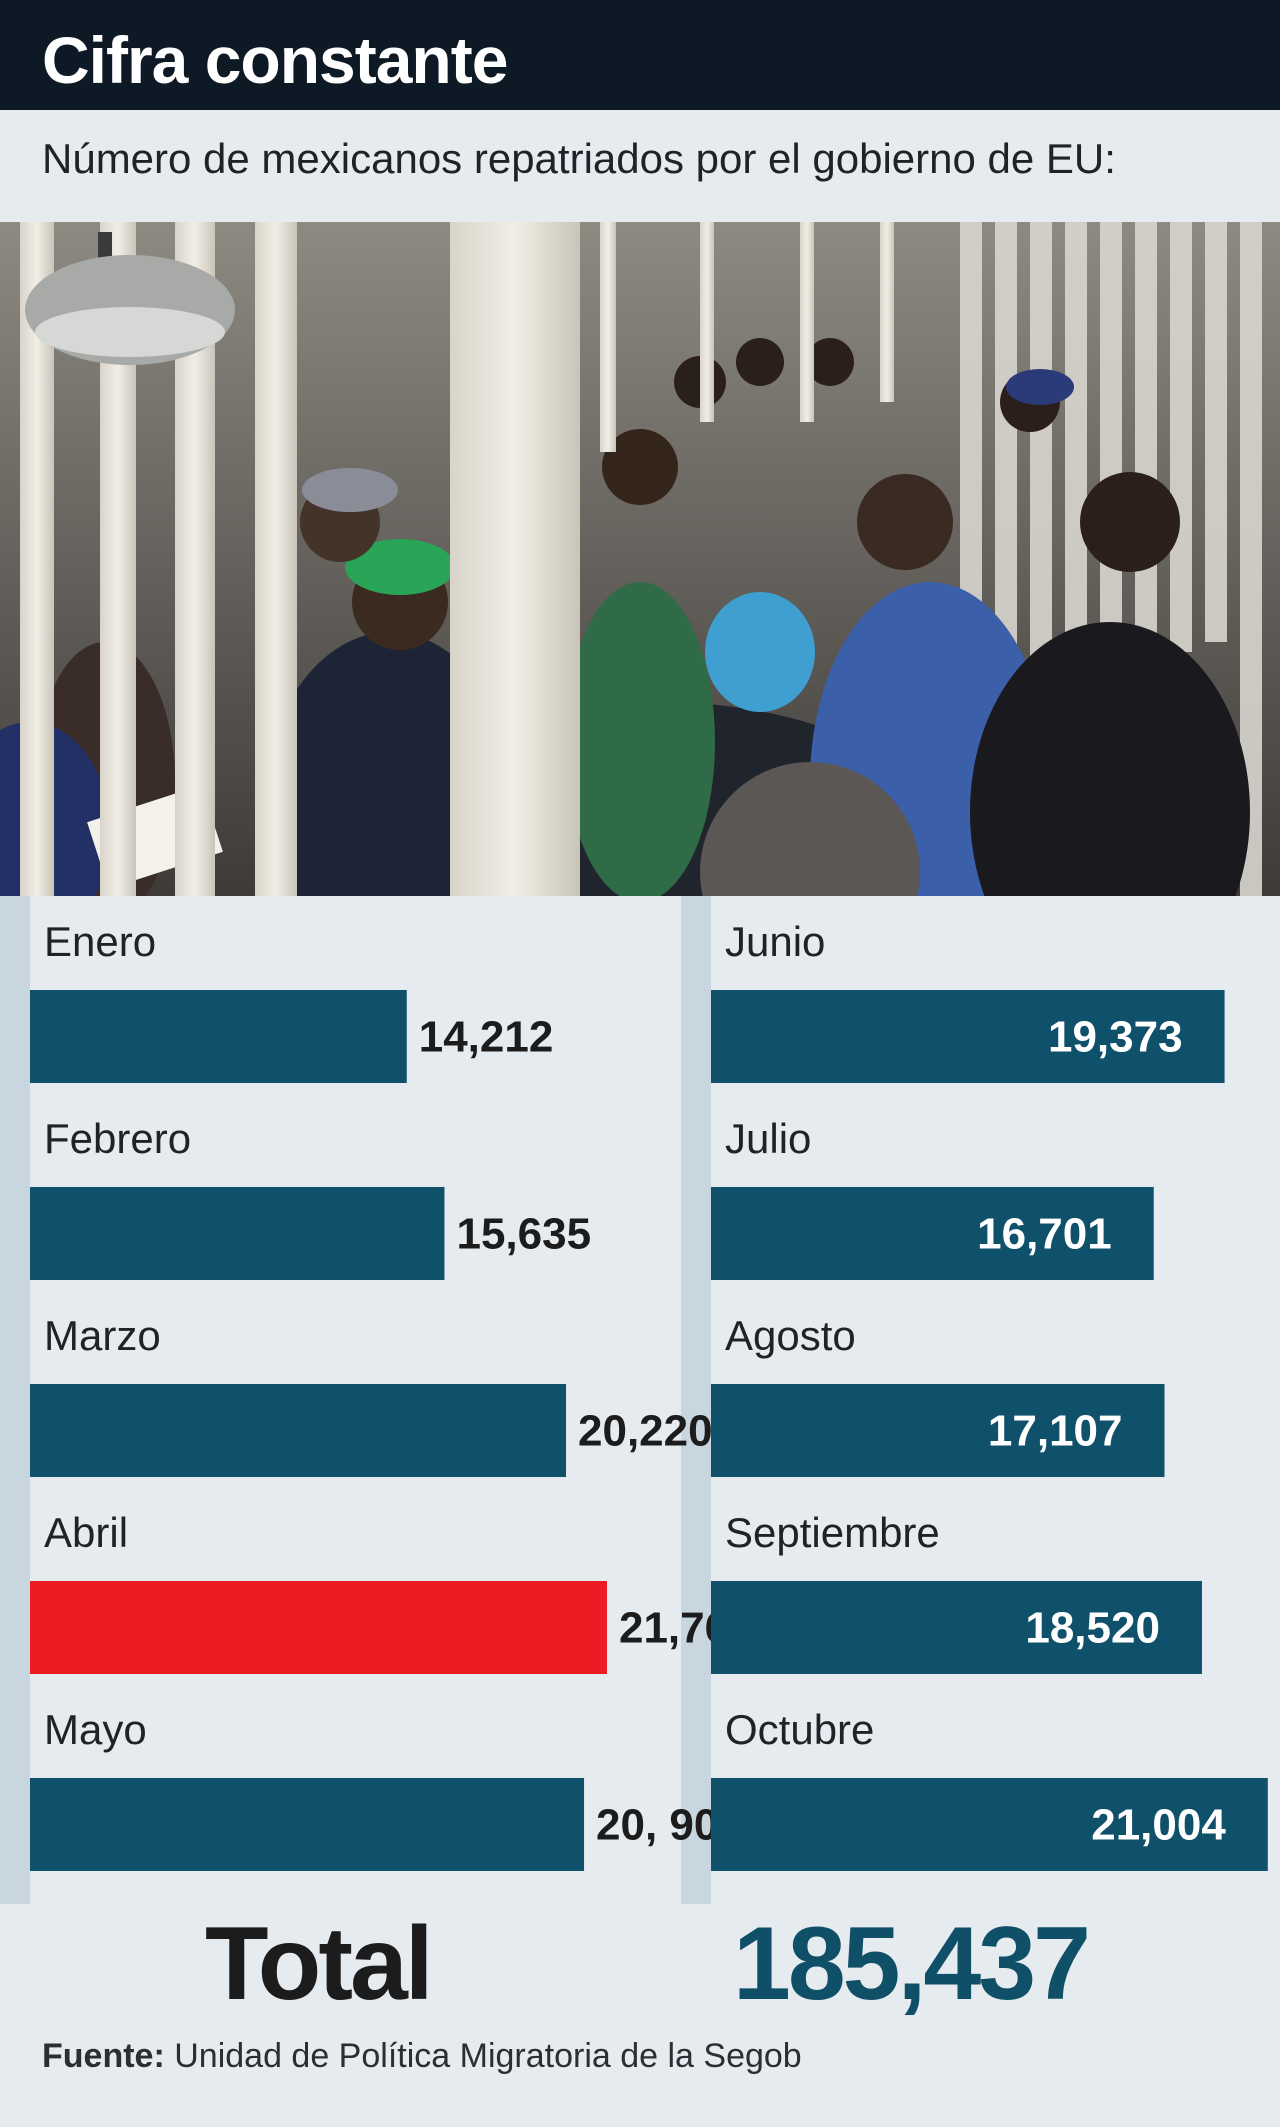 Image resolution: width=1280 pixels, height=2127 pixels. I want to click on category-label-marzo: Marzo, so click(102, 1335).